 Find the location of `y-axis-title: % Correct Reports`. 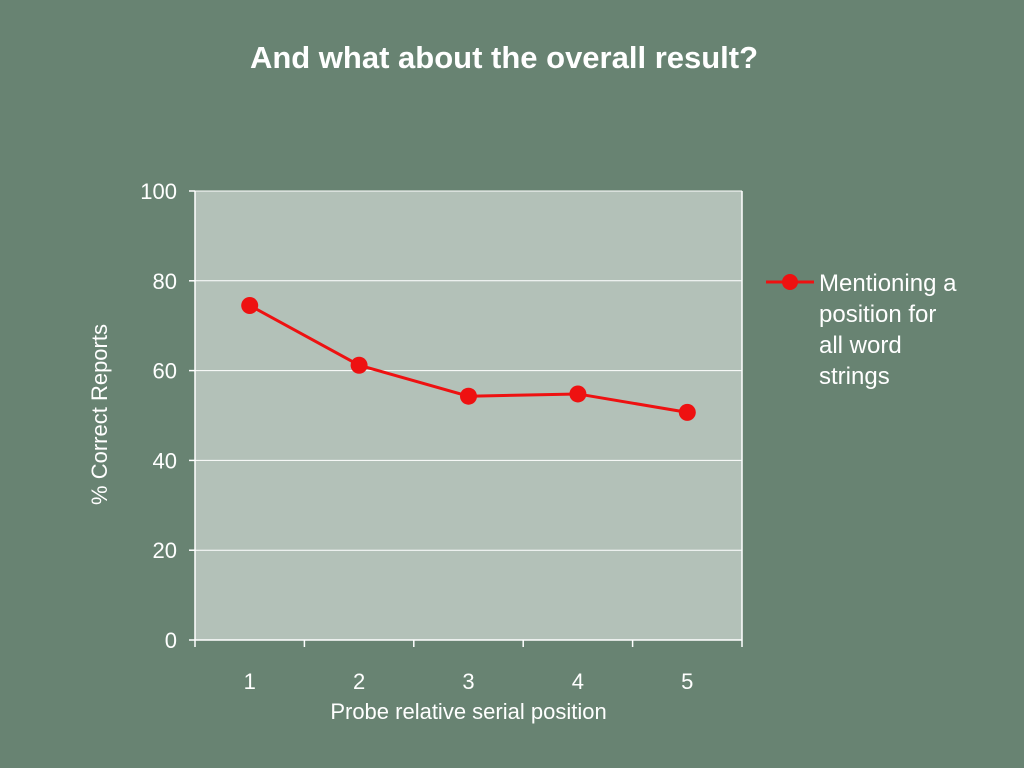

y-axis-title: % Correct Reports is located at coordinates (99, 414).